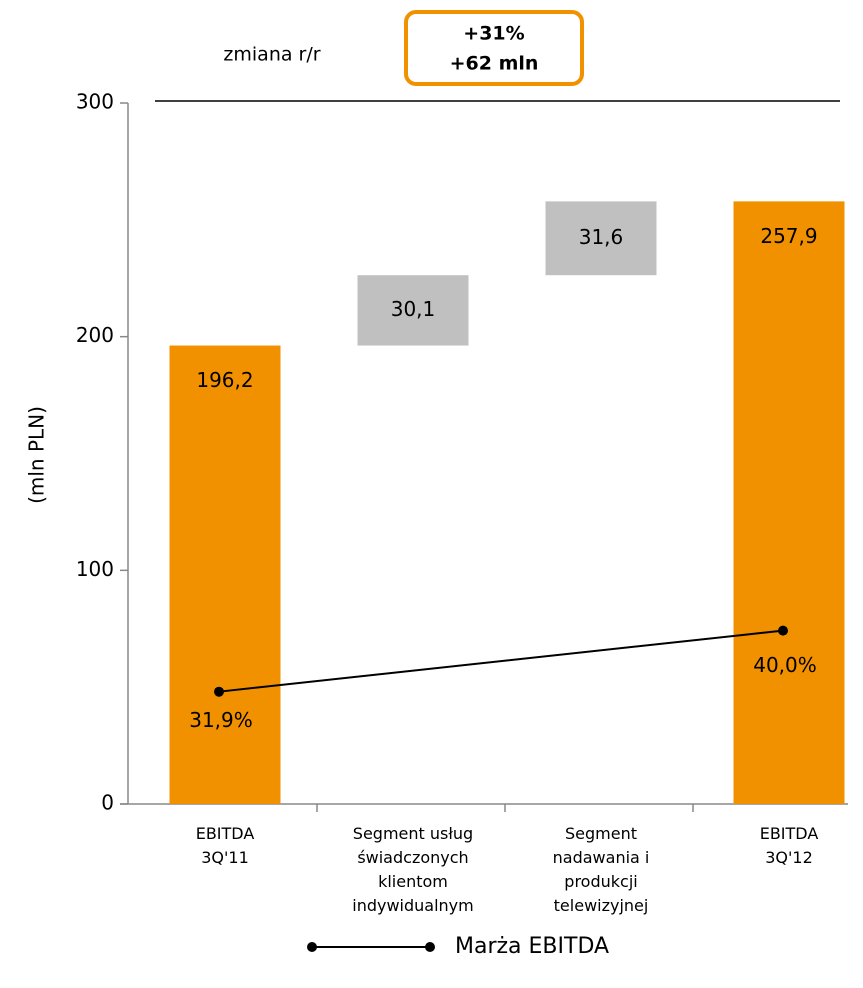 Image resolution: width=863 pixels, height=988 pixels. What do you see at coordinates (37, 455) in the screenshot?
I see `y-axis-label: (mln PLN)` at bounding box center [37, 455].